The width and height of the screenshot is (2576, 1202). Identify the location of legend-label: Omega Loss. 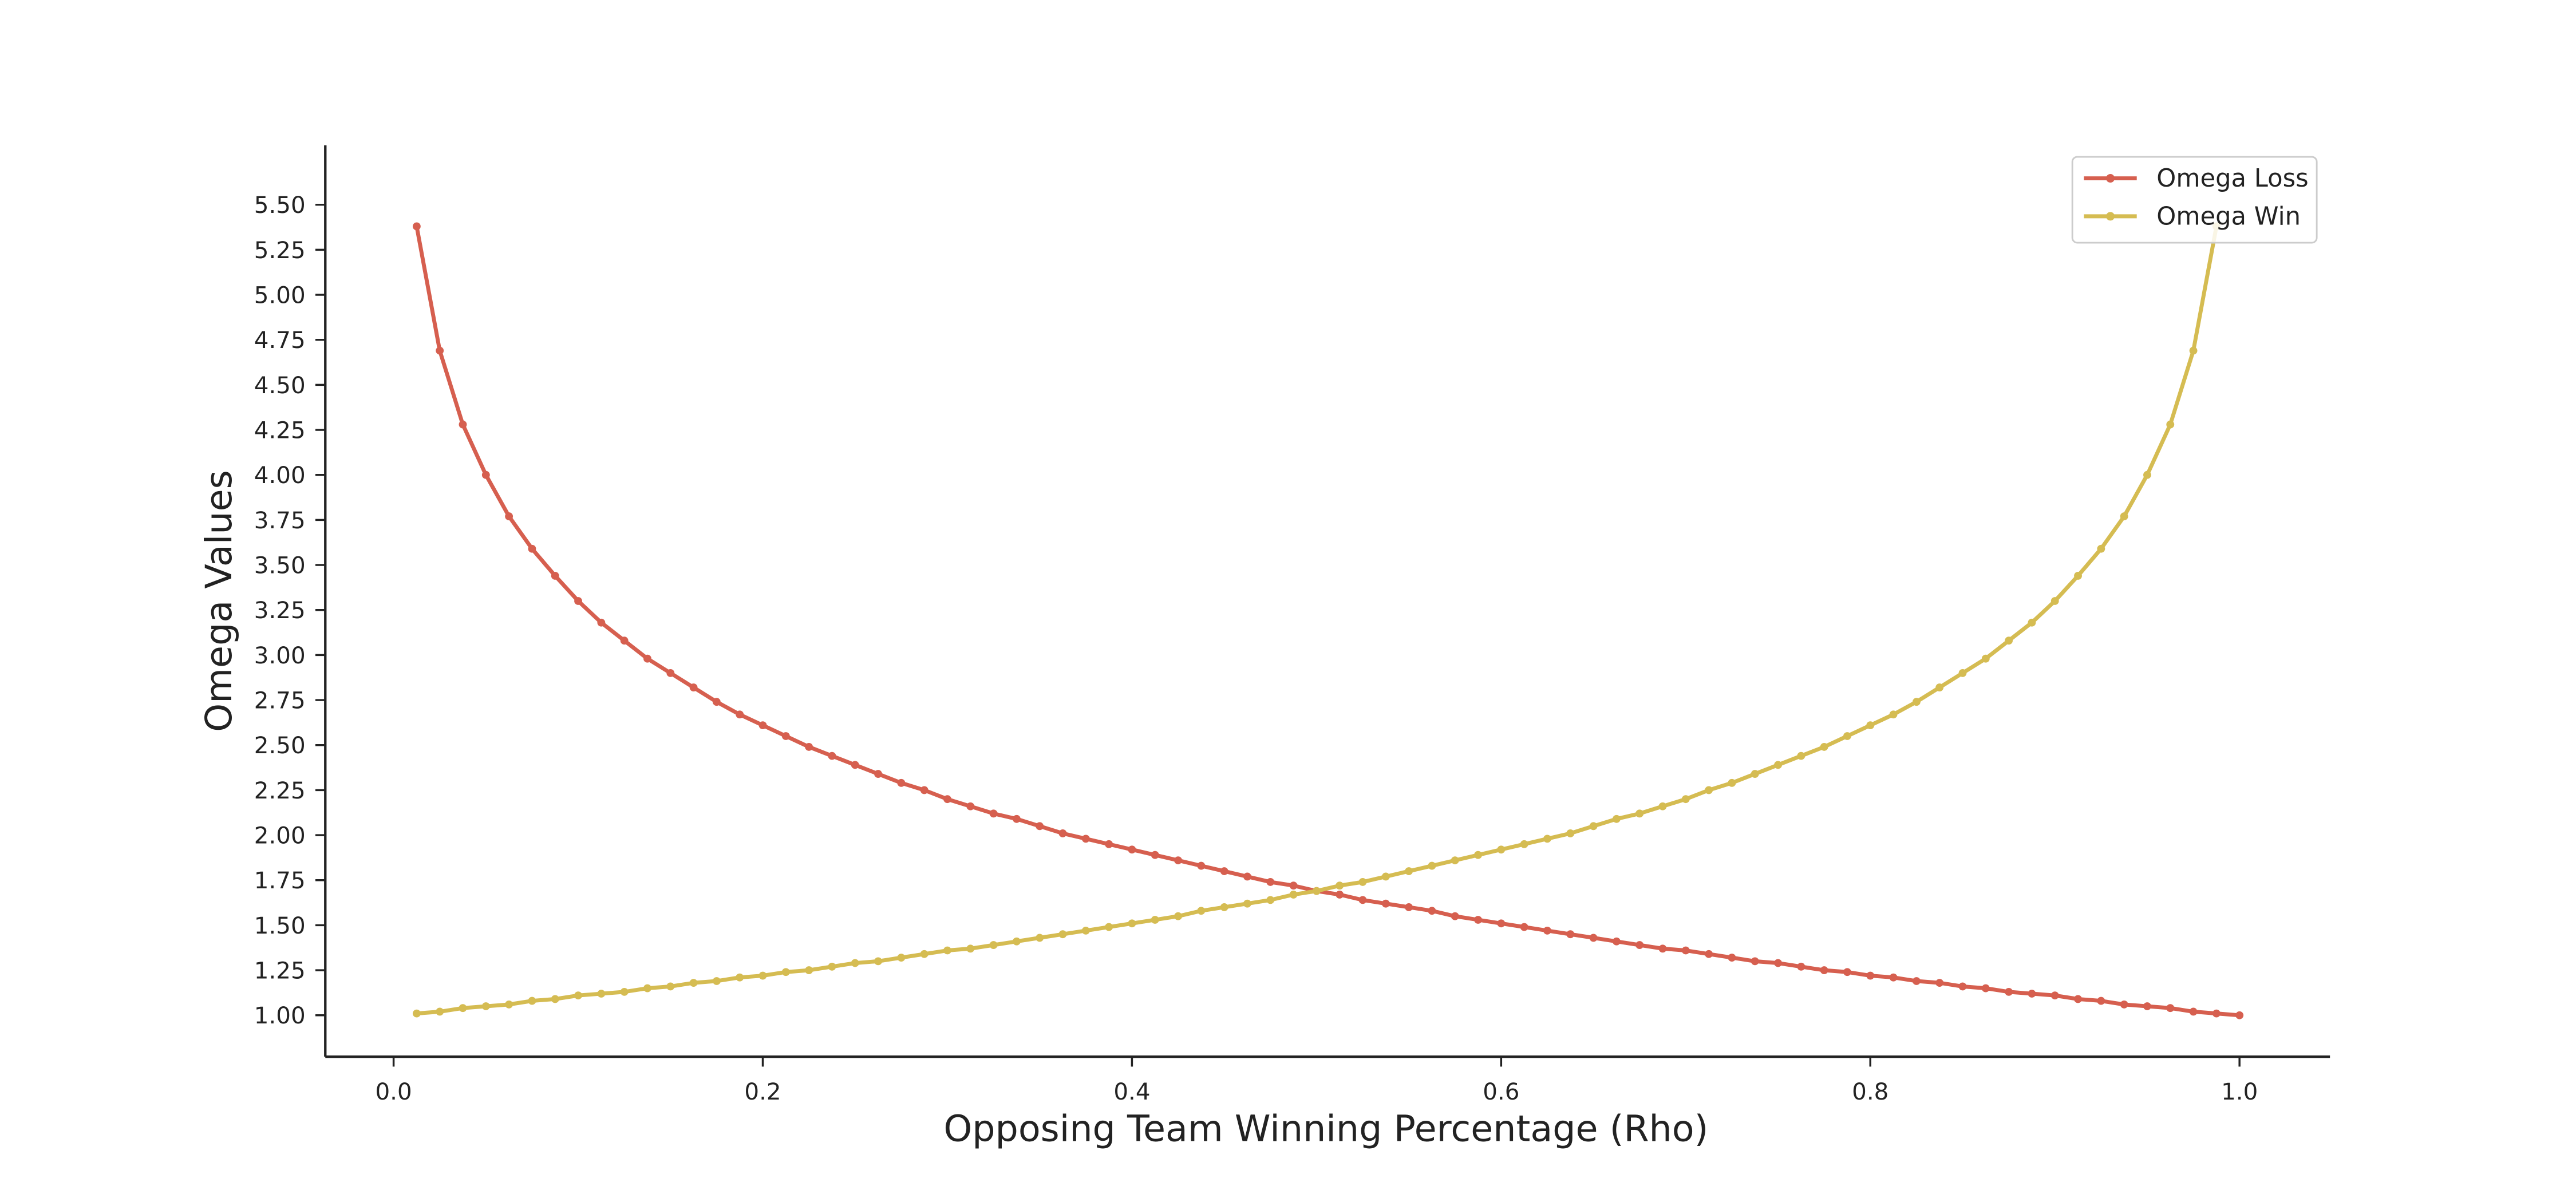
(2232, 179).